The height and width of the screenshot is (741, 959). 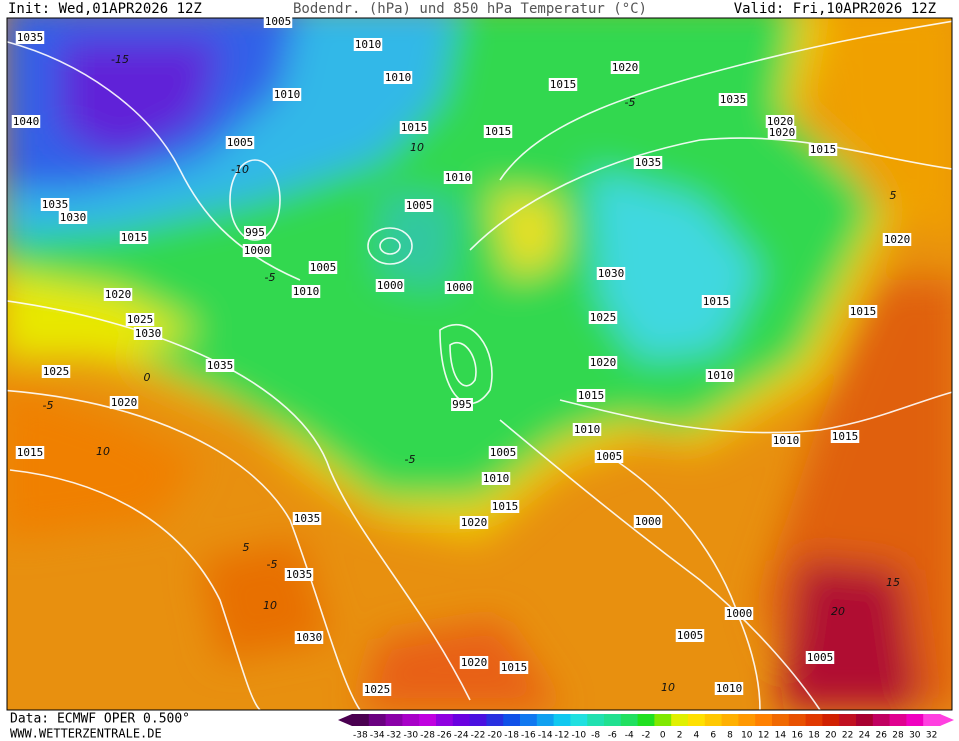 I want to click on colorbar-tick-label: 26, so click(x=881, y=736).